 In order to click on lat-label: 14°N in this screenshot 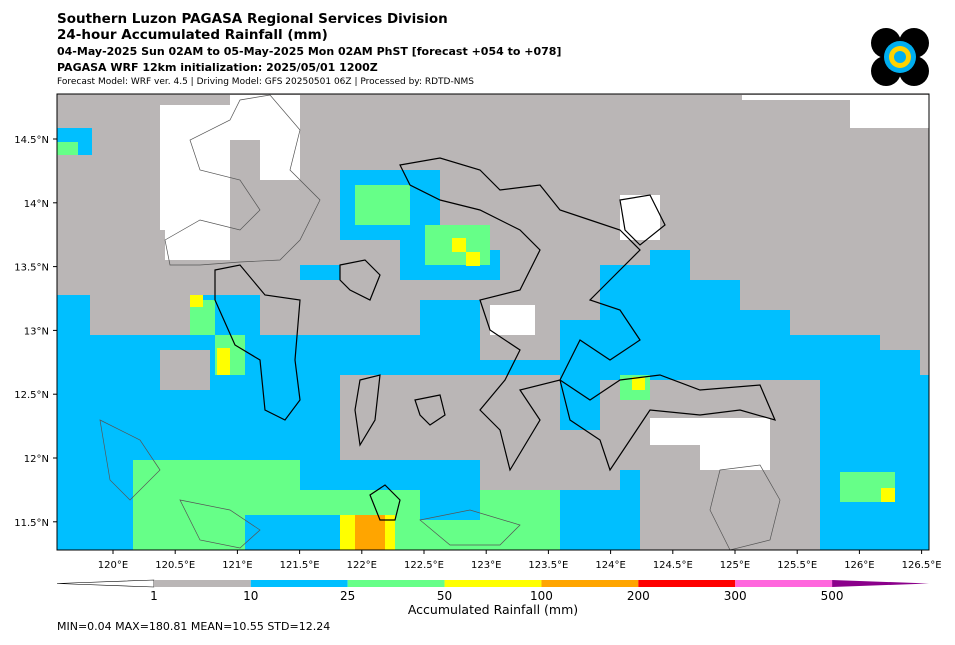, I will do `click(36, 204)`.